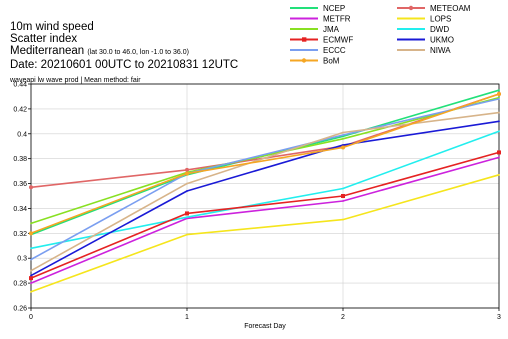  What do you see at coordinates (343, 317) in the screenshot?
I see `x-tick-label: 2` at bounding box center [343, 317].